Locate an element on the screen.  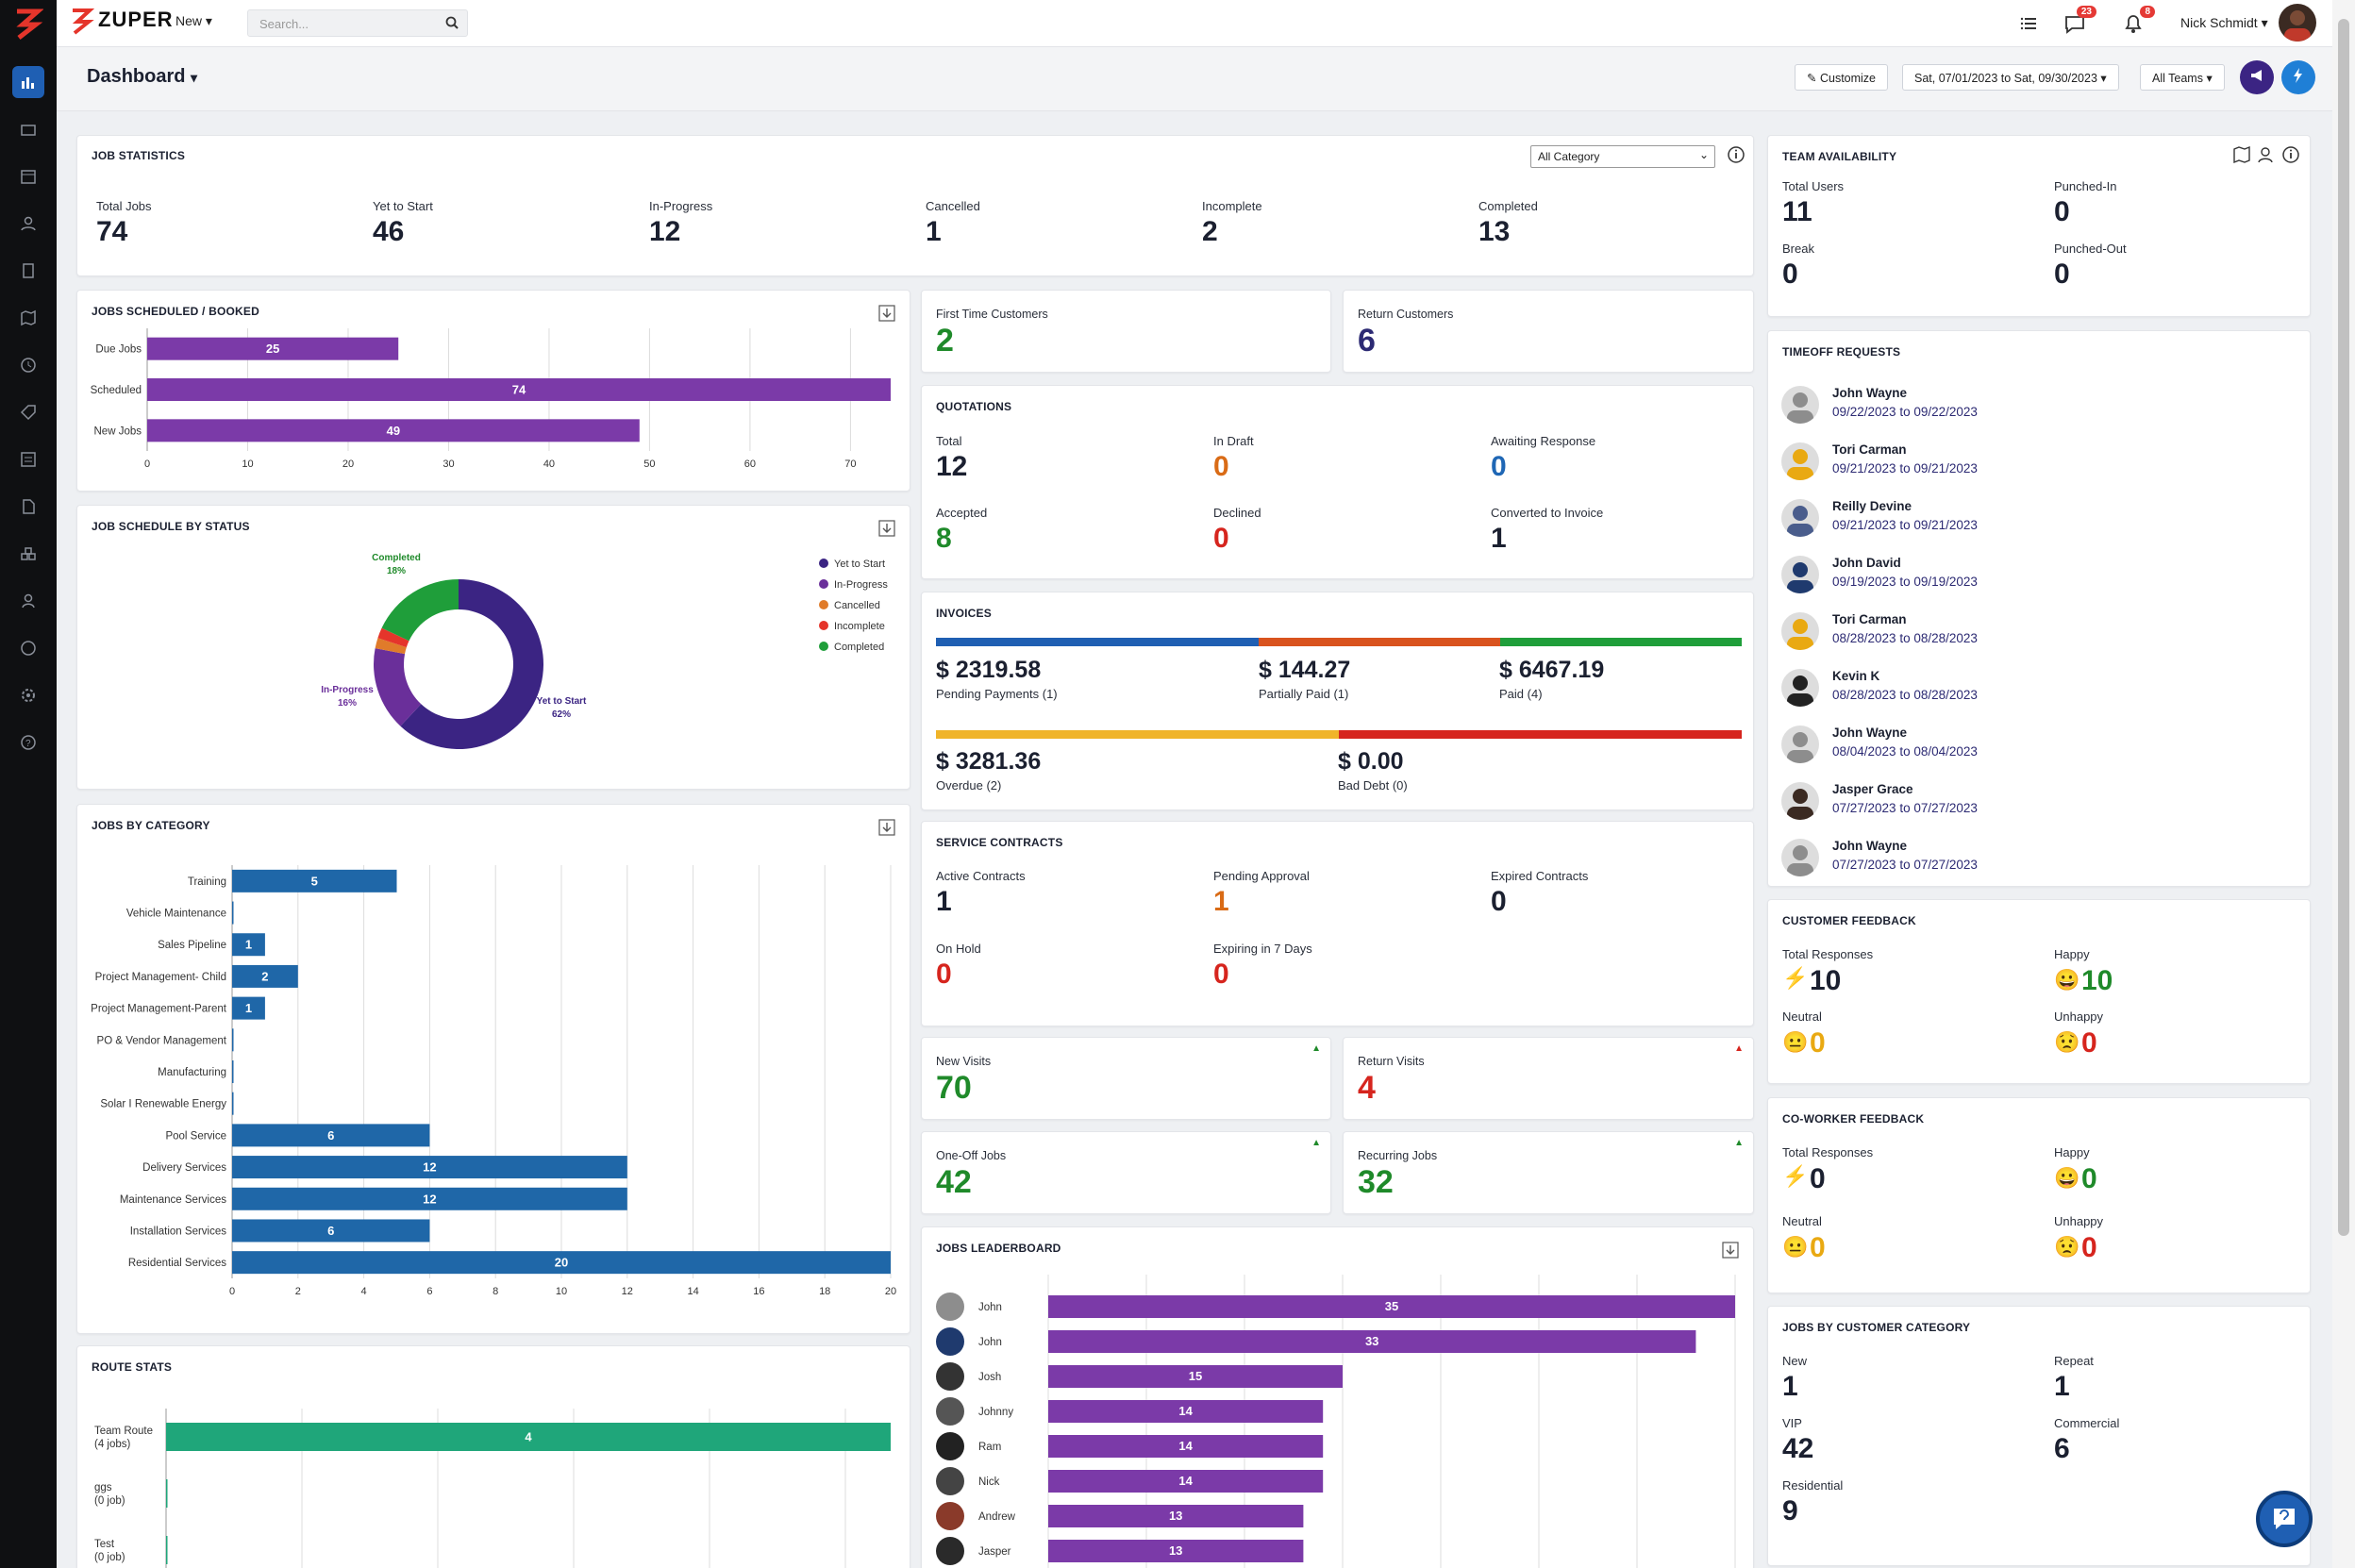
job-stat-value: 13 is located at coordinates (1494, 231).